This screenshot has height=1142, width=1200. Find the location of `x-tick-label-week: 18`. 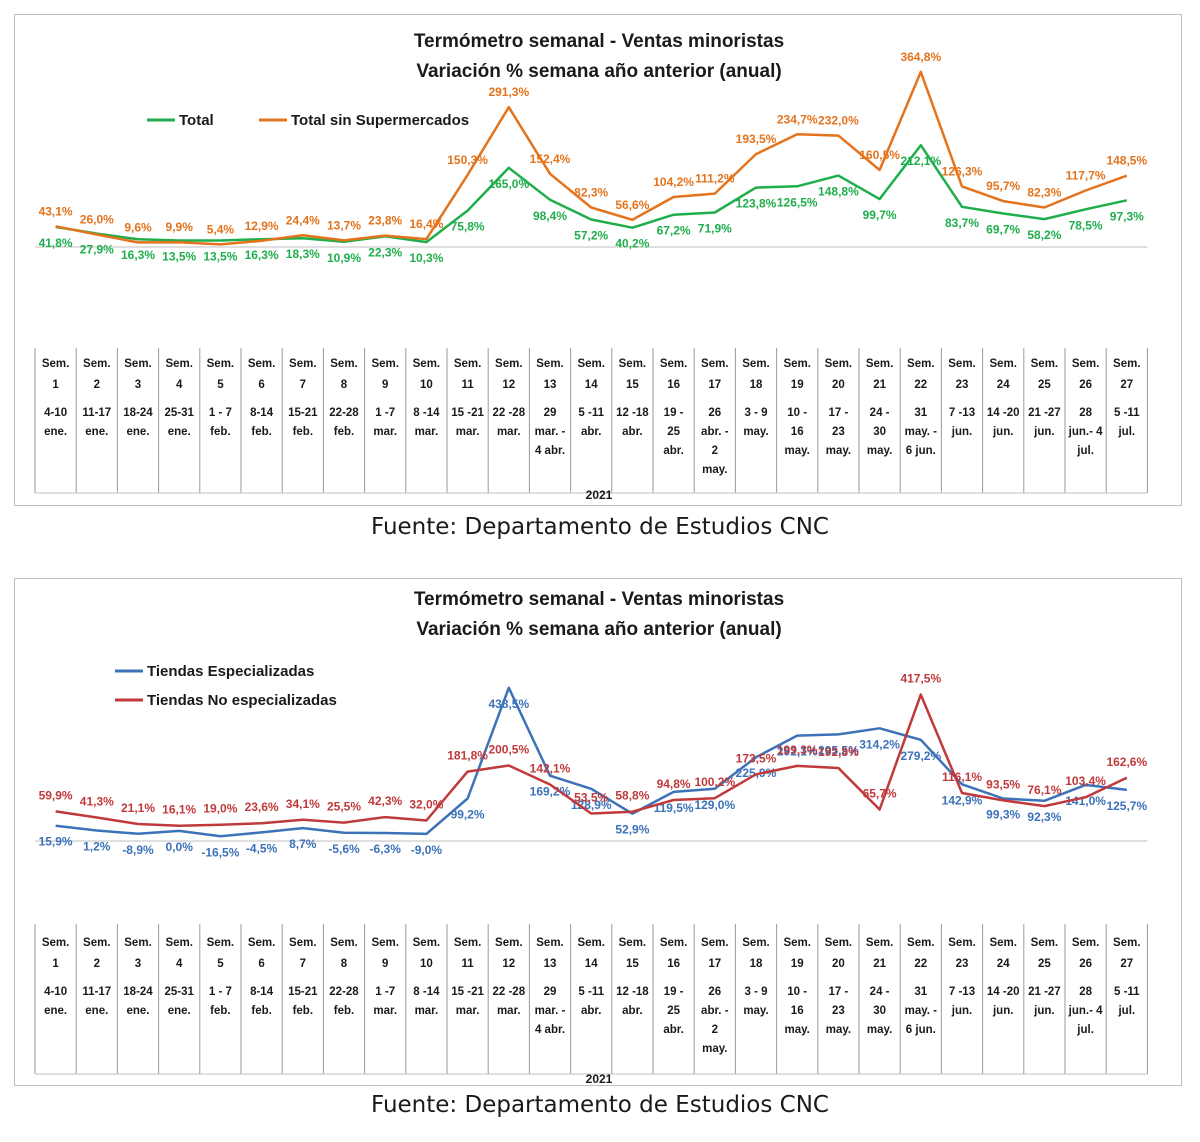

x-tick-label-week: 18 is located at coordinates (756, 385).